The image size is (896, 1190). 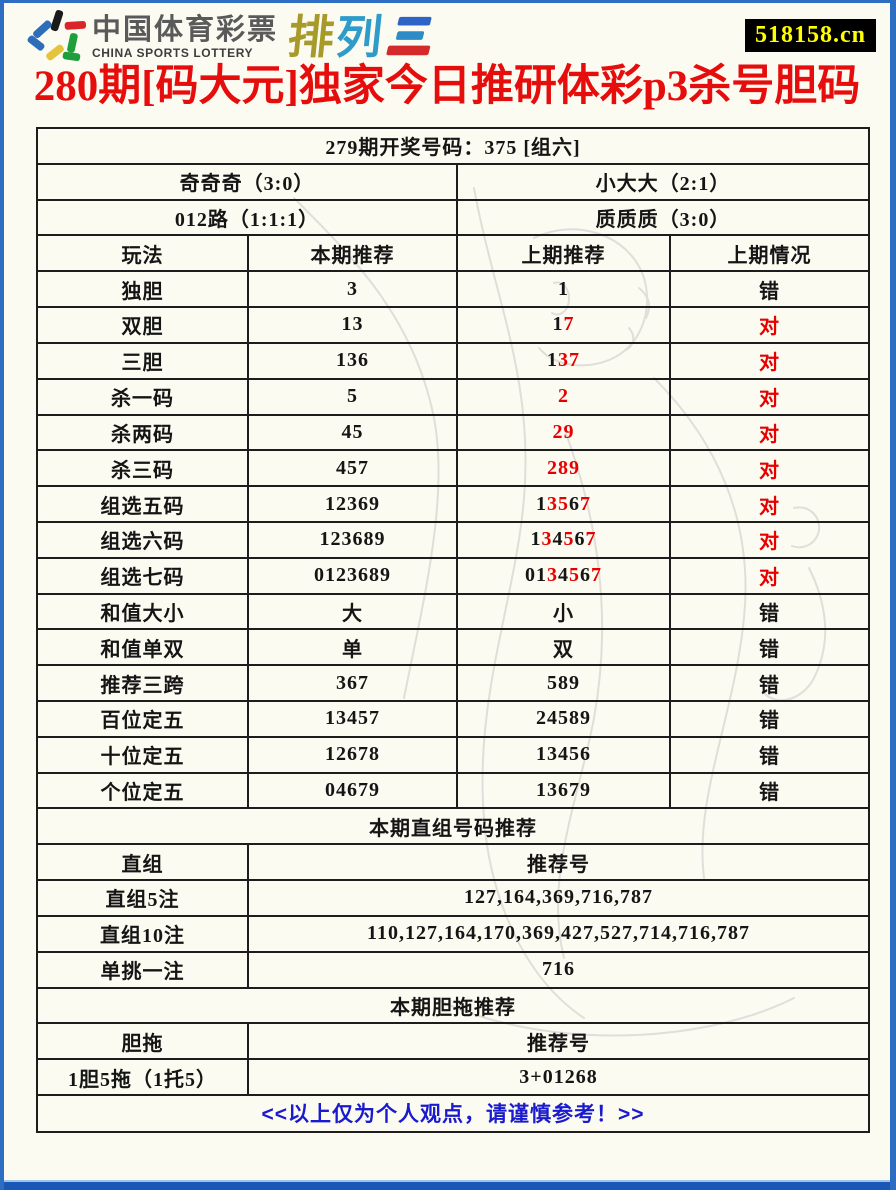 I want to click on table-cell: 716, so click(x=558, y=969).